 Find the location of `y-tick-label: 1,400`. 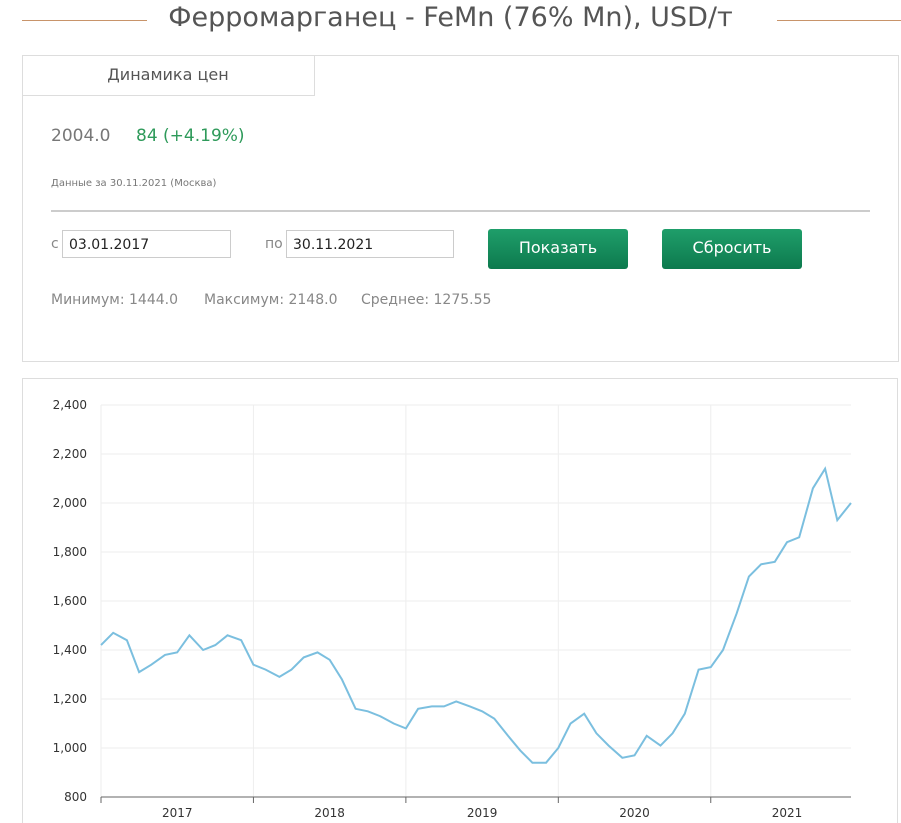

y-tick-label: 1,400 is located at coordinates (70, 650).